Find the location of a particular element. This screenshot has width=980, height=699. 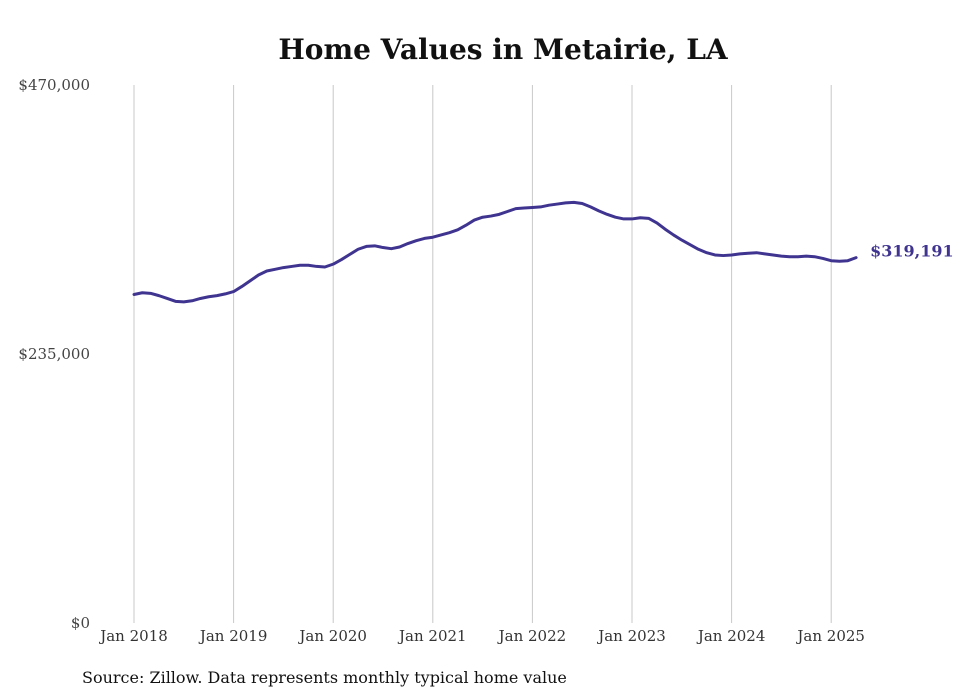

x-tick-label: Jan 2023 is located at coordinates (631, 636).